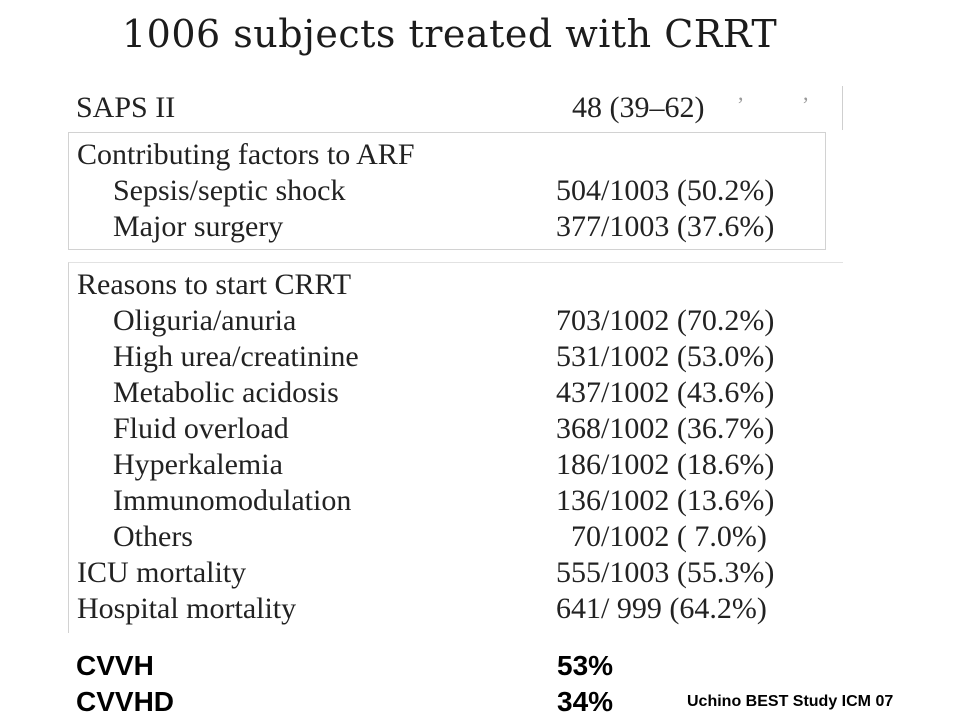  I want to click on table-row: Major surgery 377/1003 (37.6%), so click(447, 227).